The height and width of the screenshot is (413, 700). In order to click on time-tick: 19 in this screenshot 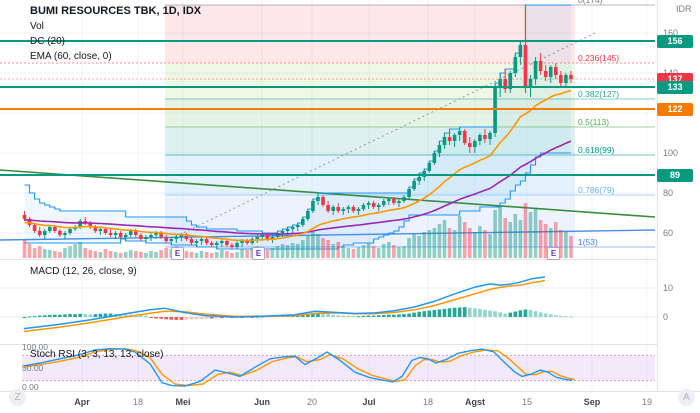, I will do `click(647, 402)`.